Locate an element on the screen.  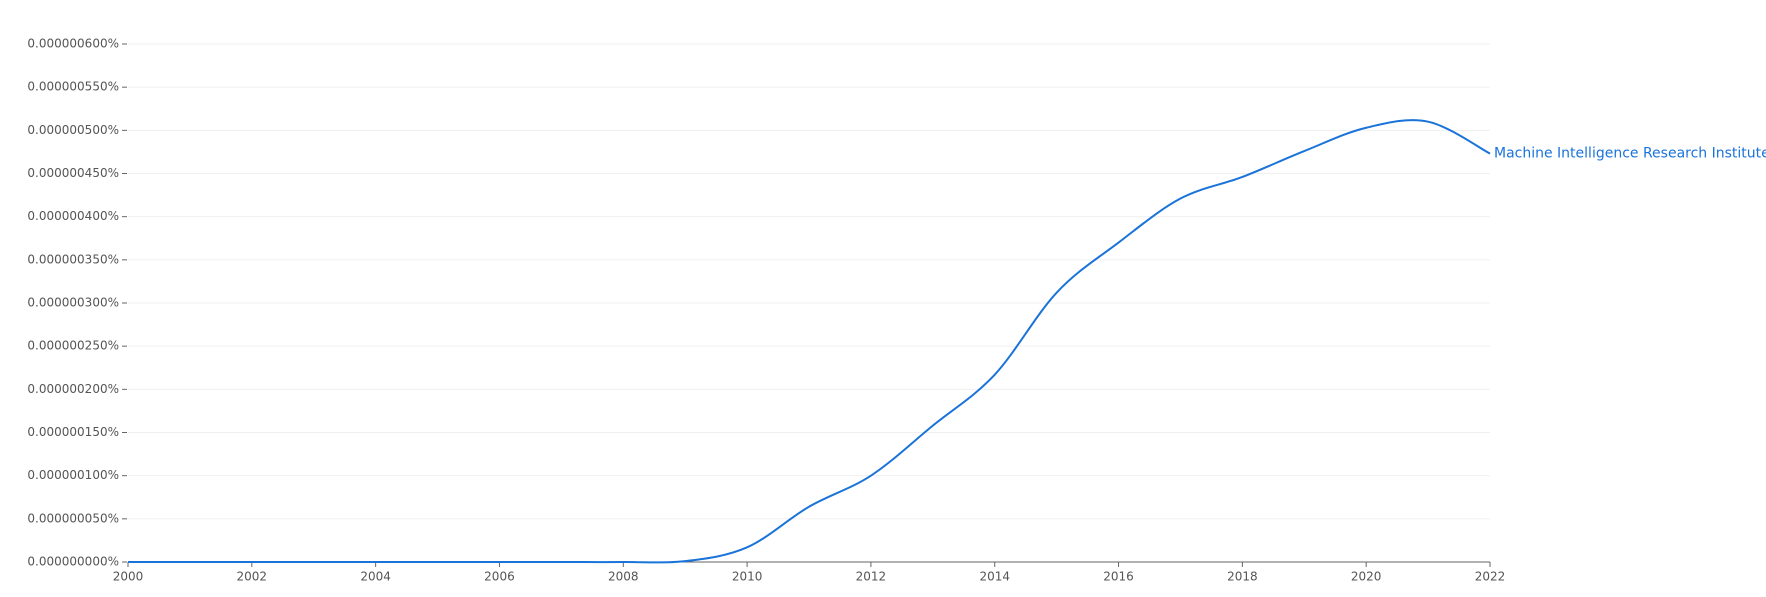
y-tick-label: 0.000000150% is located at coordinates (73, 432).